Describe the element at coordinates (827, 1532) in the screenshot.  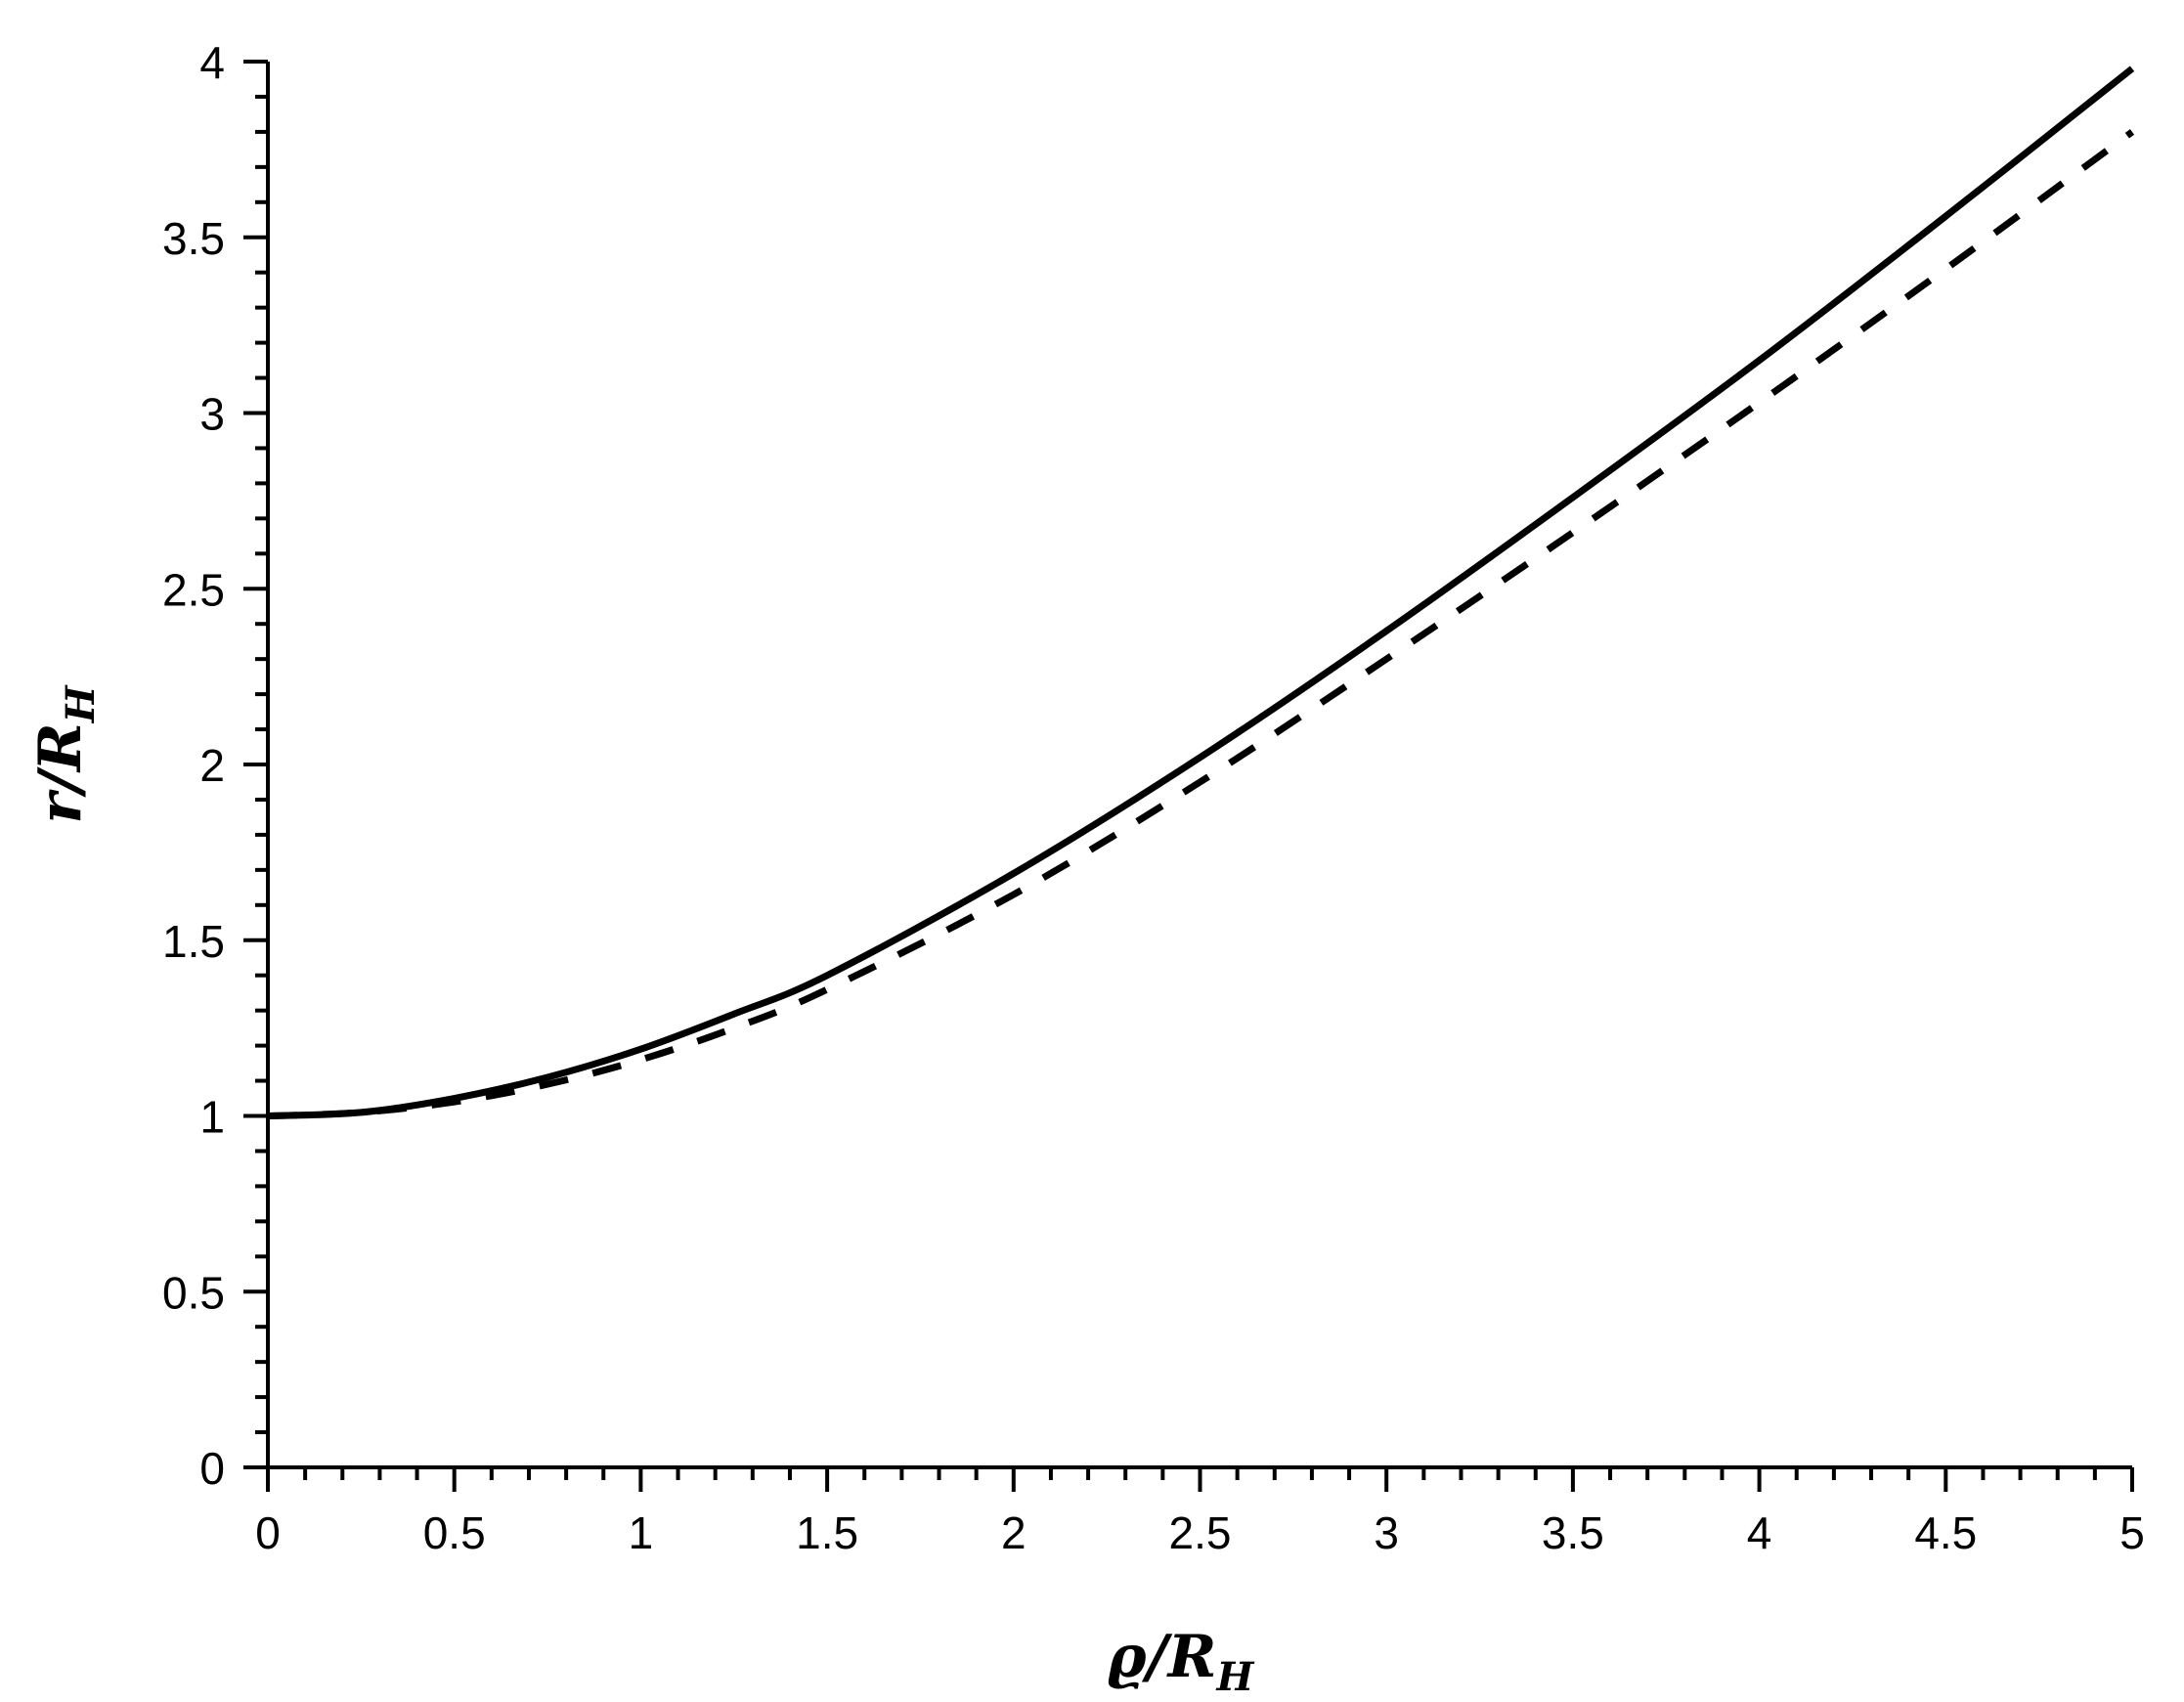
I see `x-tick-label: 1.5` at that location.